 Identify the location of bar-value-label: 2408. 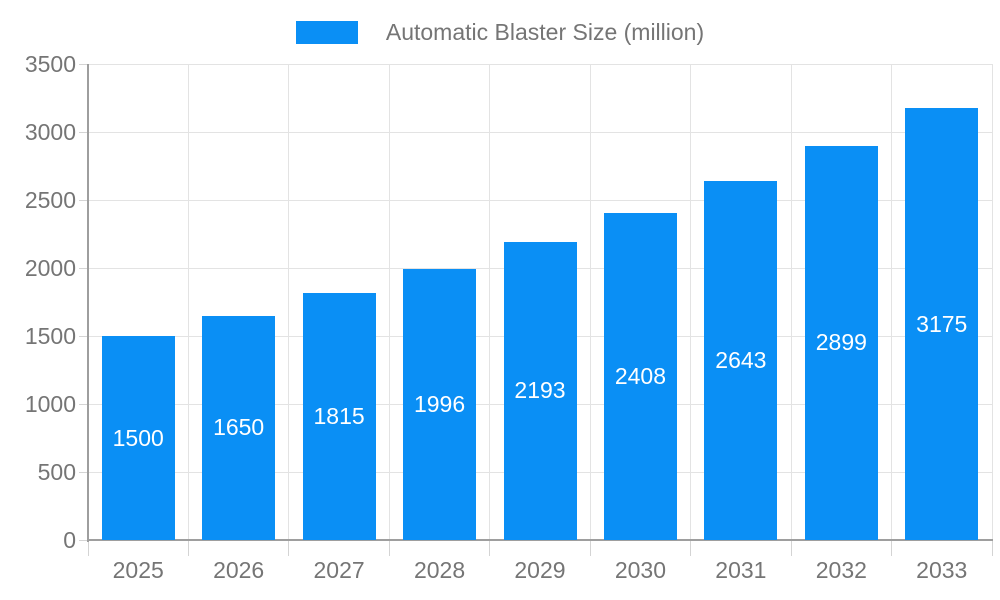
(640, 375).